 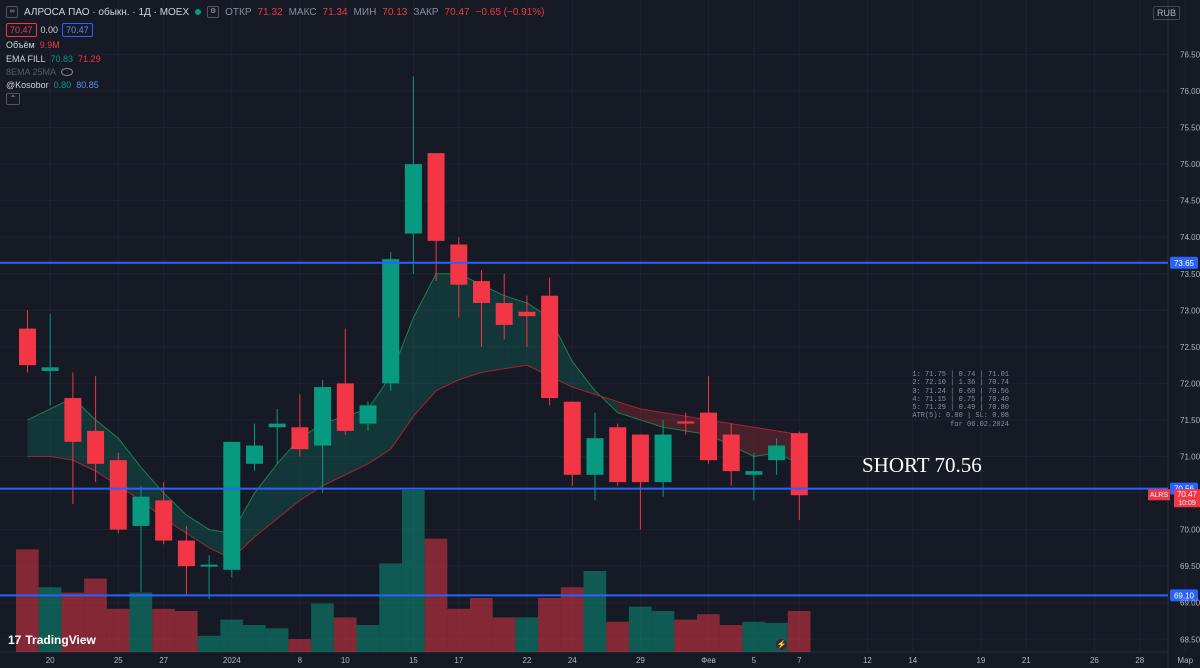 What do you see at coordinates (13, 99) in the screenshot?
I see `collapse-indicators-icon: ⌃` at bounding box center [13, 99].